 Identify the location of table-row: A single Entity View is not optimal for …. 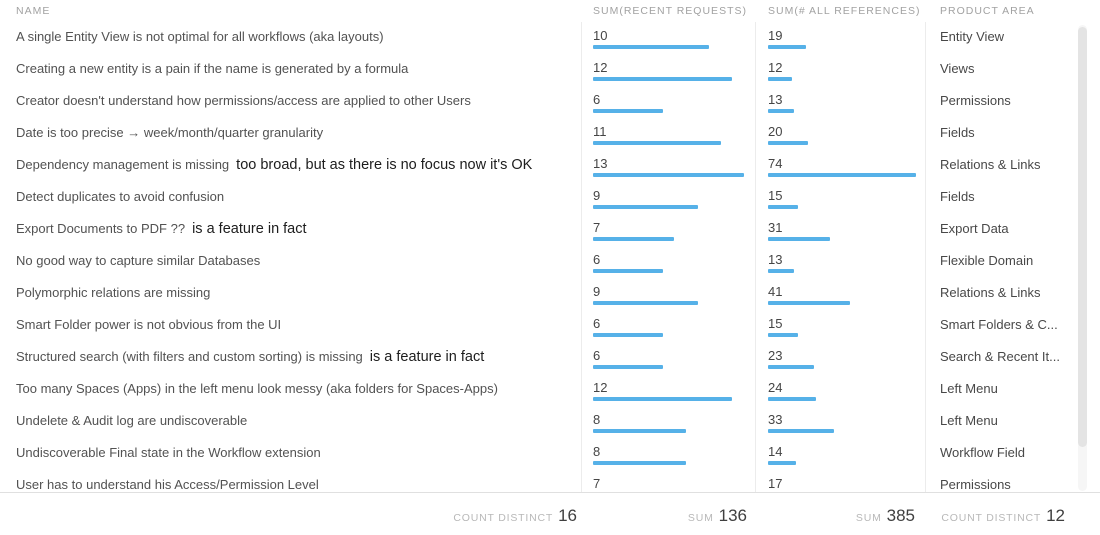
(538, 40).